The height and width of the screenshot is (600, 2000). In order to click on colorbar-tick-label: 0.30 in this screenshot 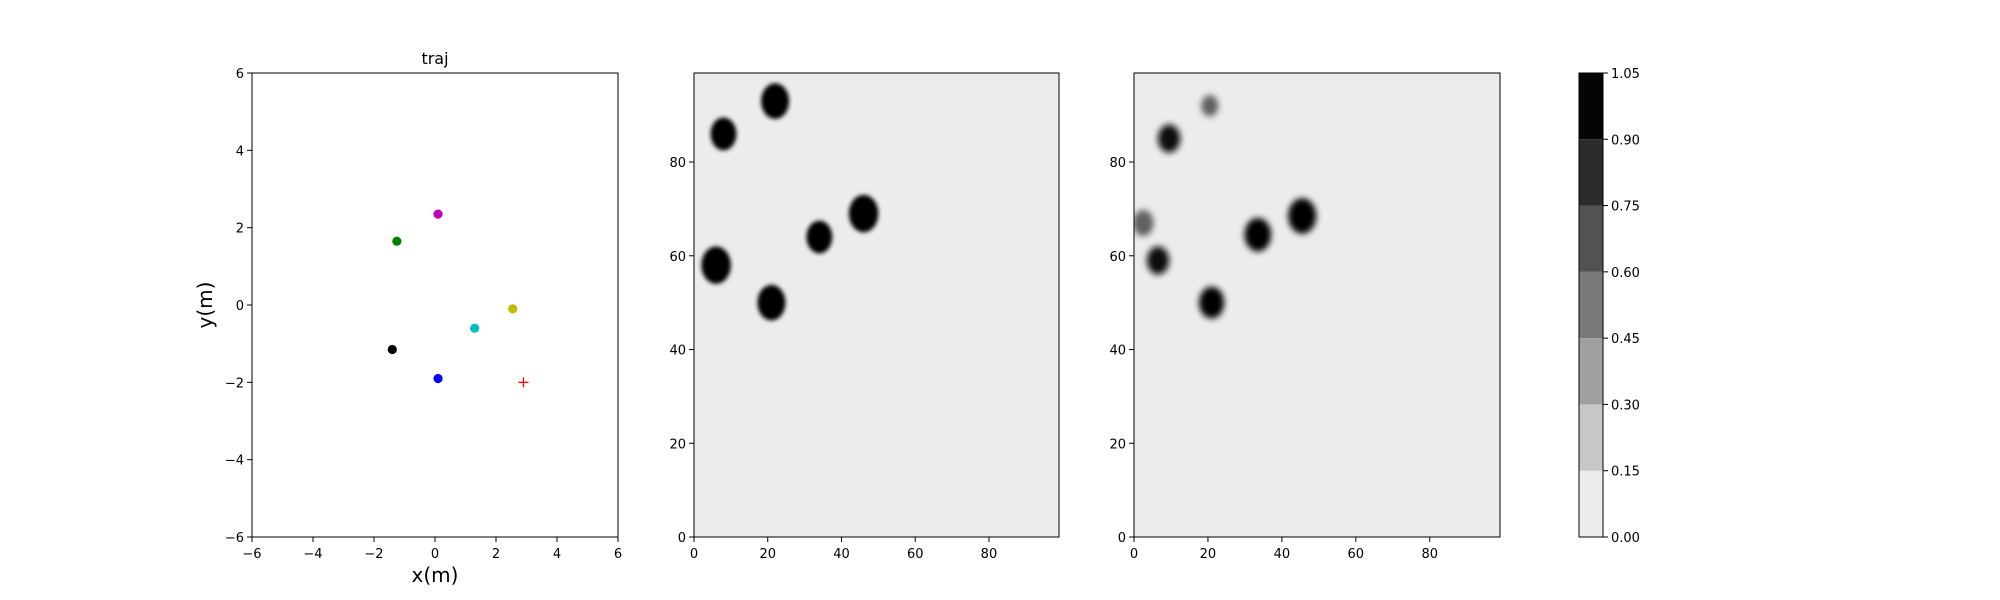, I will do `click(1625, 405)`.